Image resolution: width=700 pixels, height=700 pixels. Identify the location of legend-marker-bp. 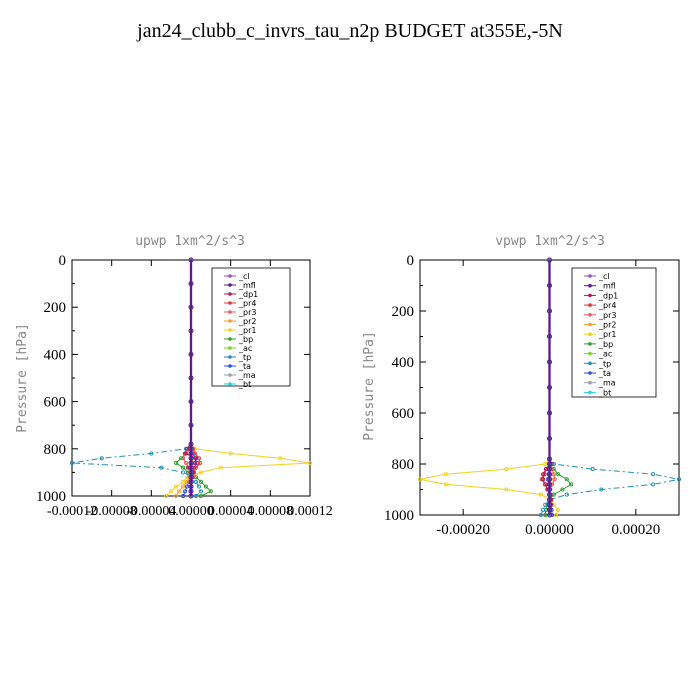
(230, 339).